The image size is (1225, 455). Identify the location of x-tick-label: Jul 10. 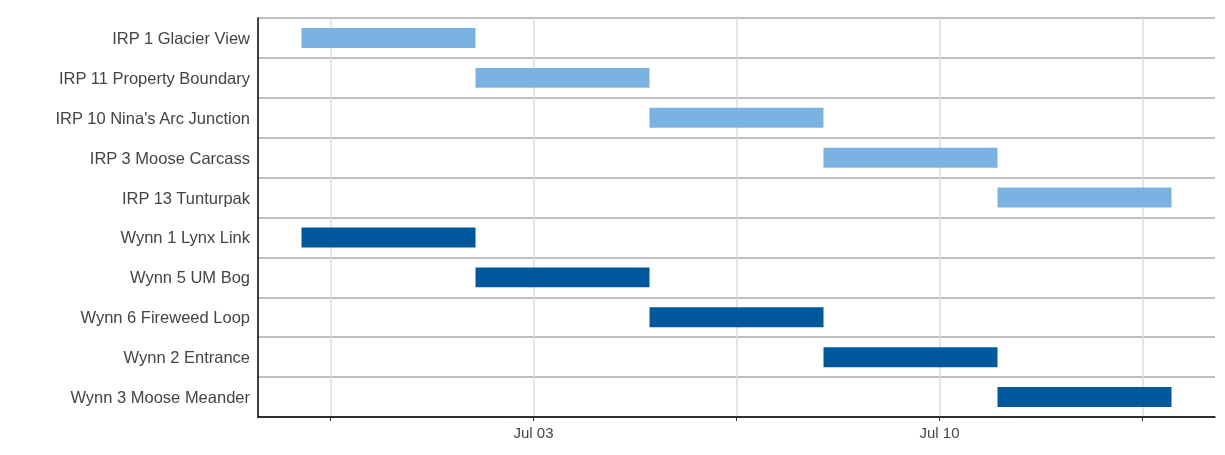
(939, 432).